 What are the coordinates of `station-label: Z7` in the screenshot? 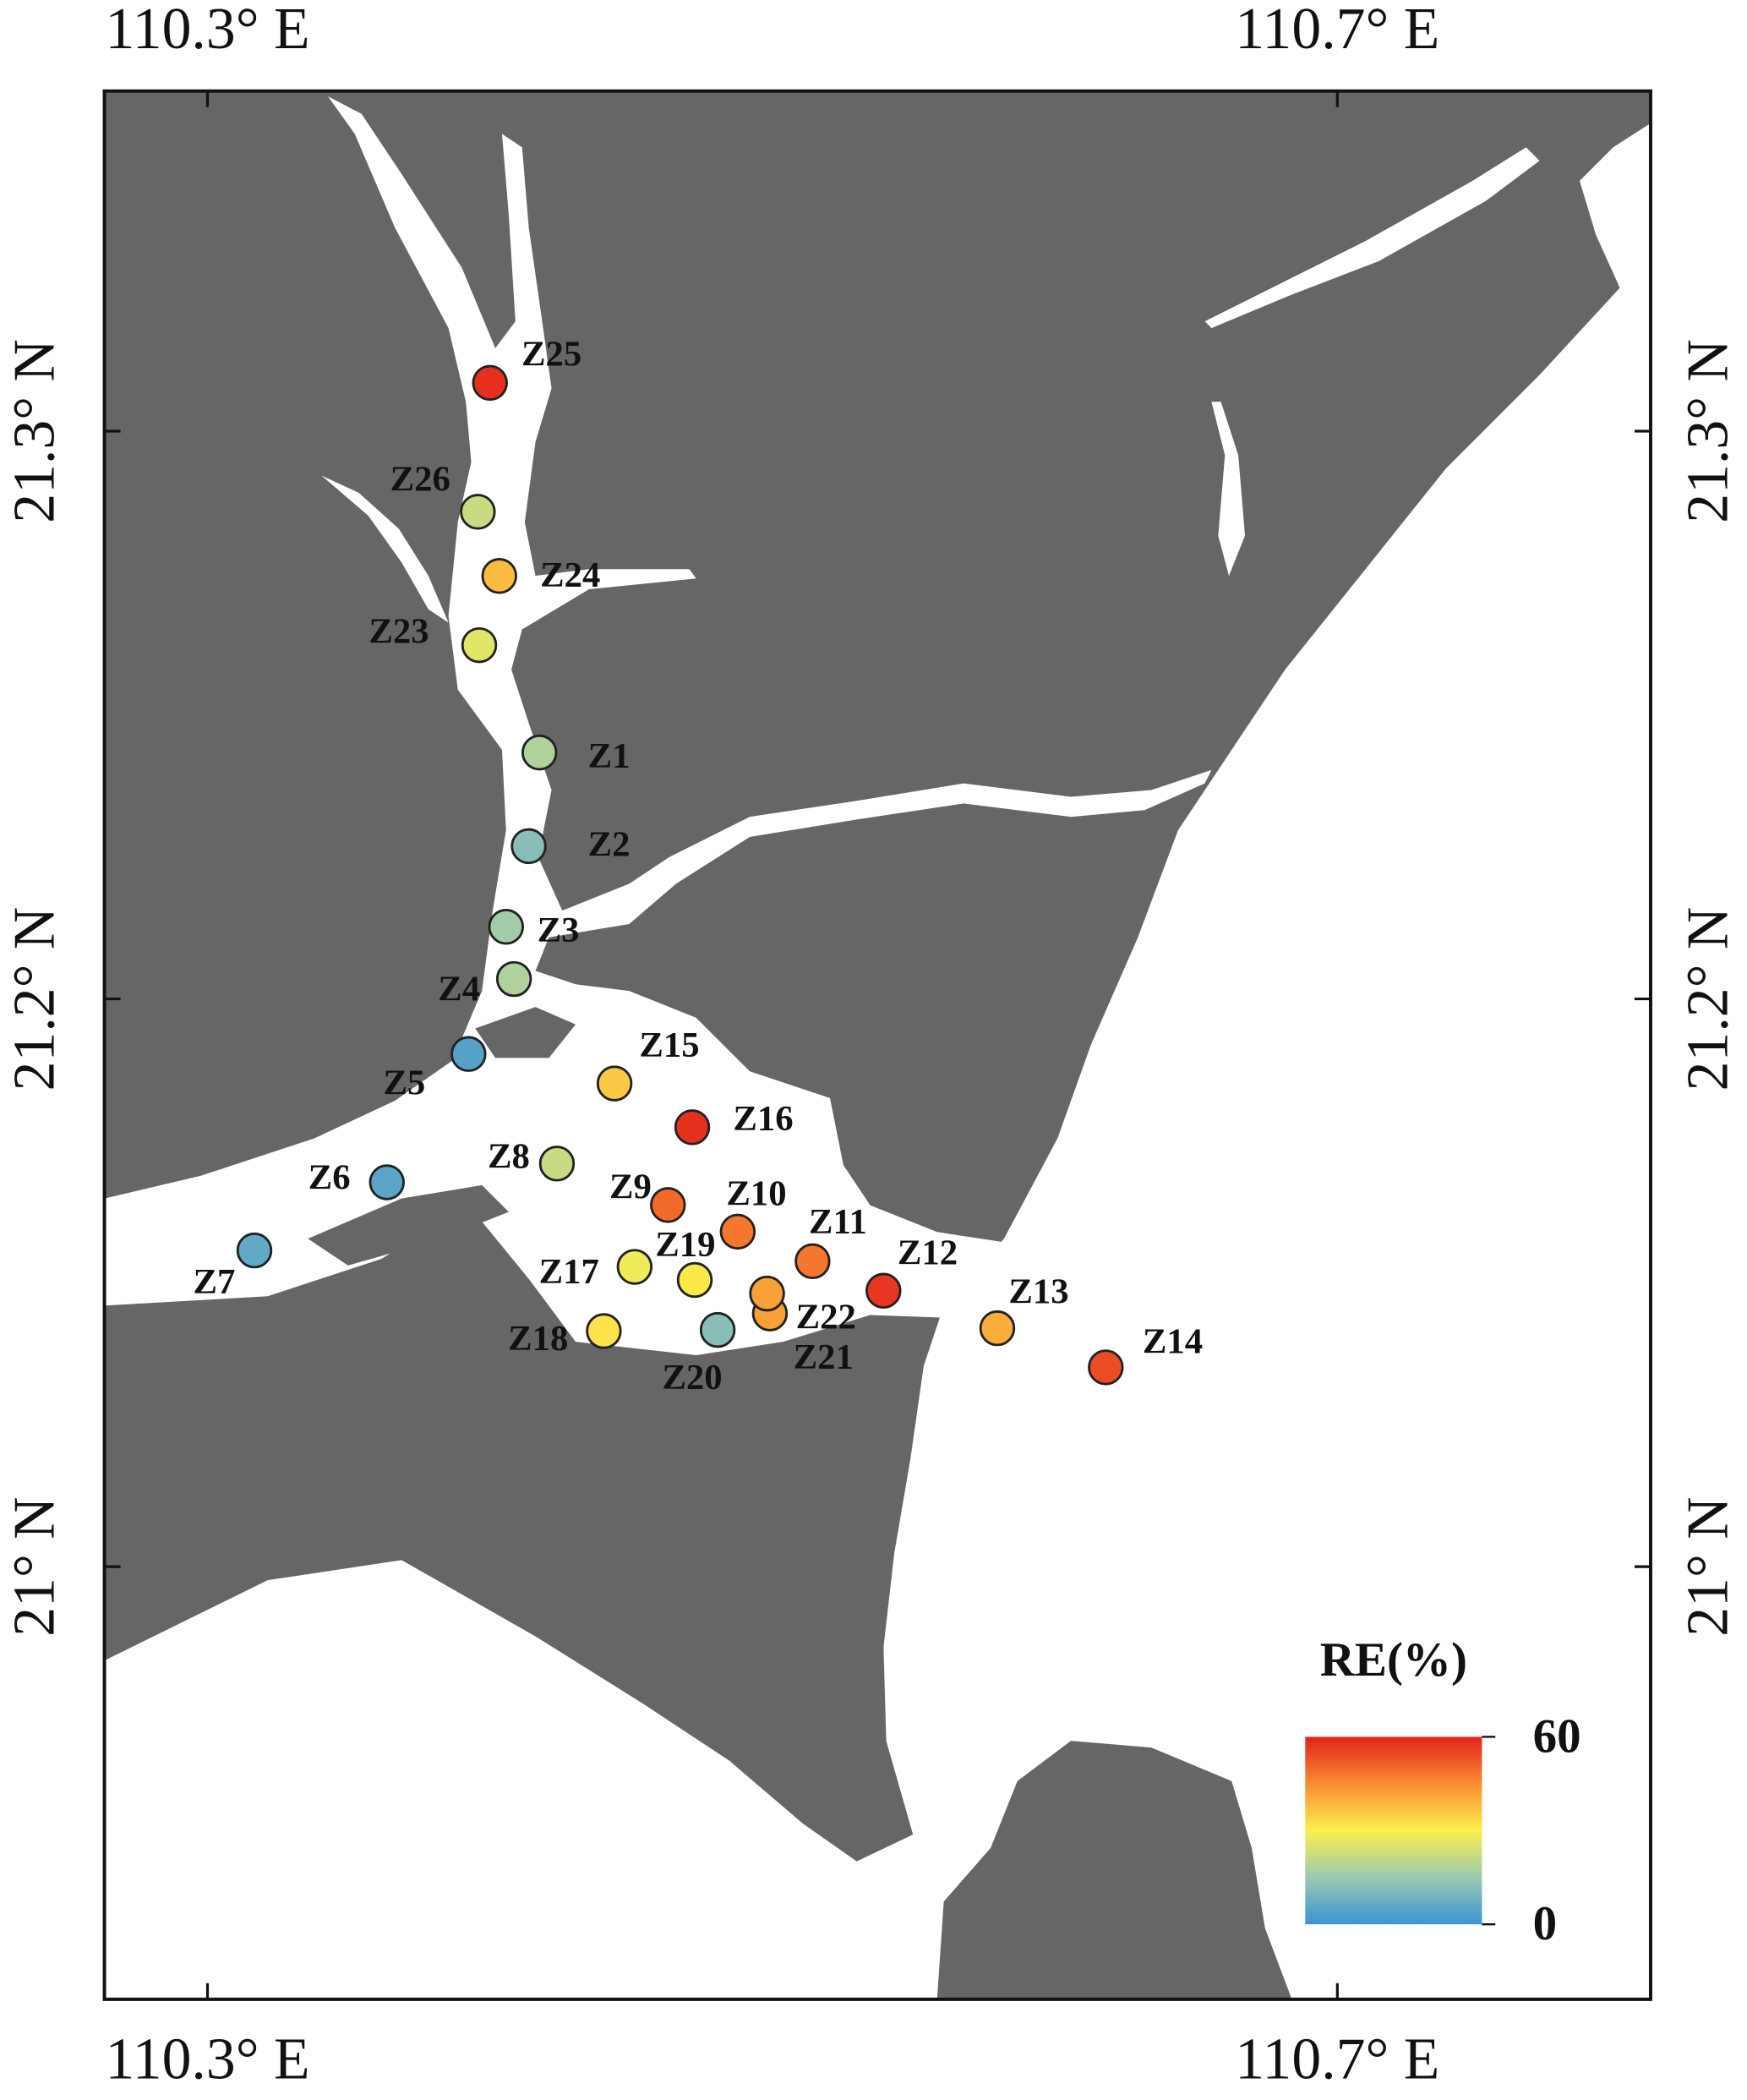 It's located at (215, 1282).